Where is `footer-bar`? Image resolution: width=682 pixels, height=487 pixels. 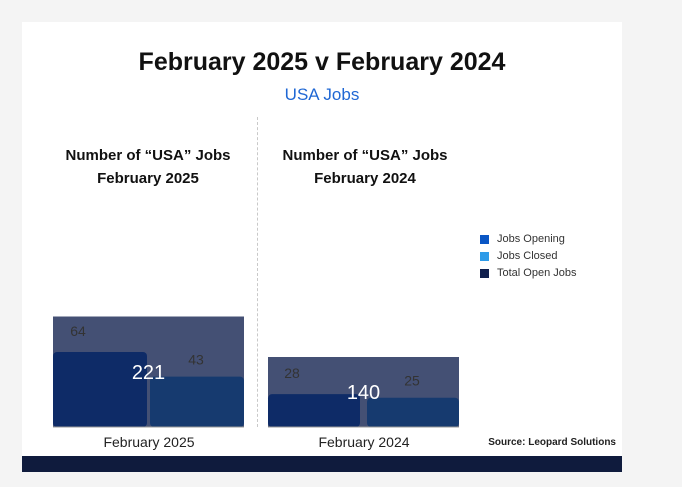
footer-bar is located at coordinates (322, 464).